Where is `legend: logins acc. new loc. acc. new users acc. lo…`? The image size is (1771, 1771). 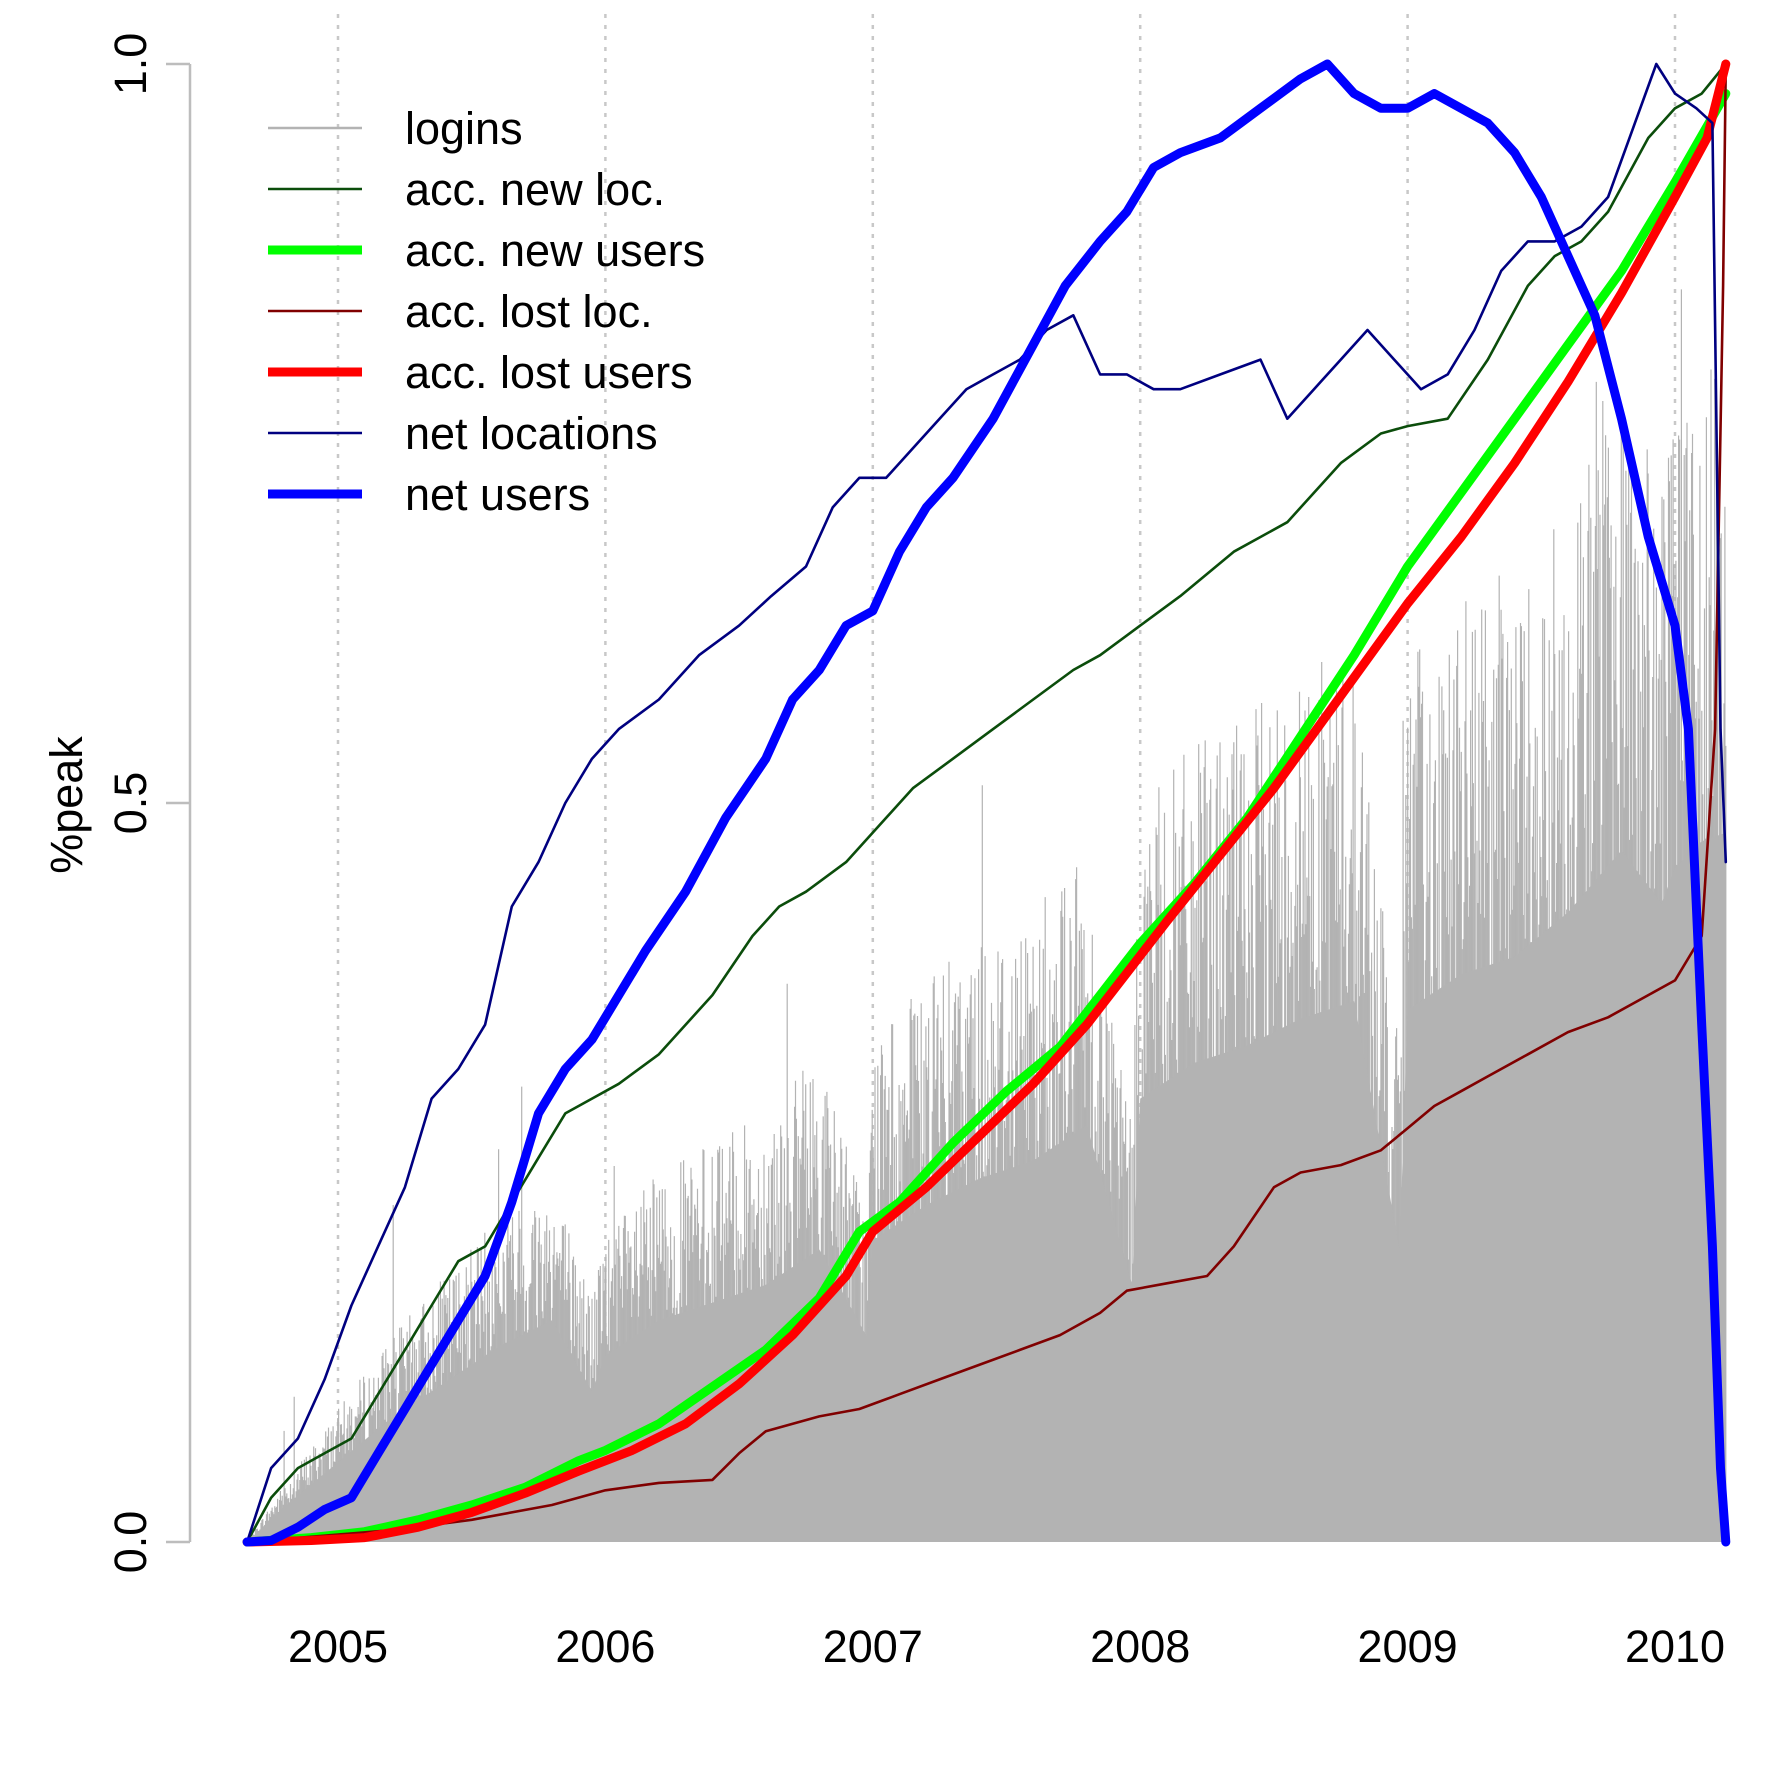
legend: logins acc. new loc. acc. new users acc. lo… is located at coordinates (486, 311).